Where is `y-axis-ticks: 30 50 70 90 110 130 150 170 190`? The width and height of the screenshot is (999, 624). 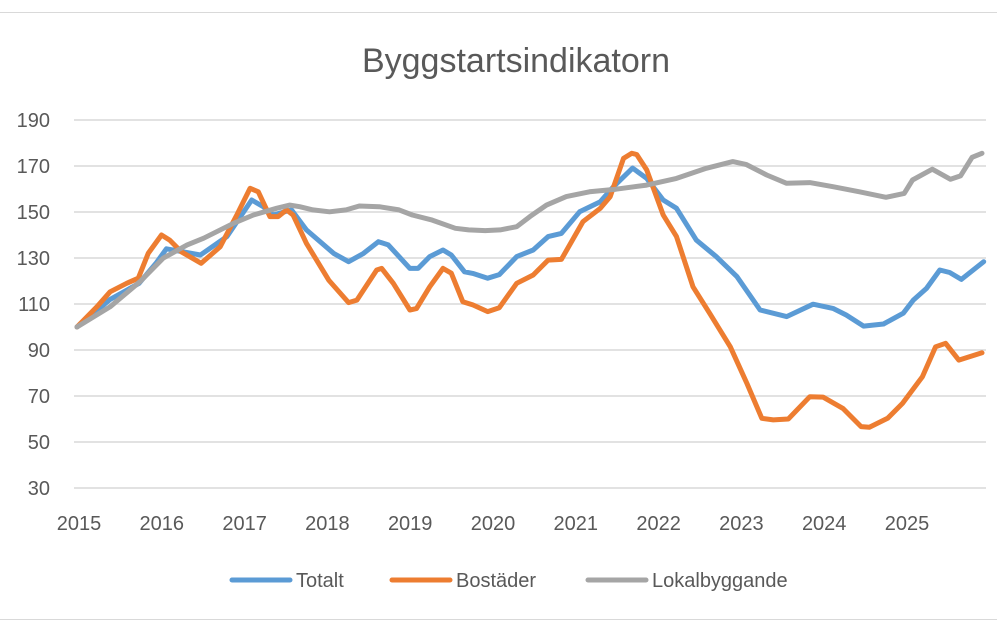 y-axis-ticks: 30 50 70 90 110 130 150 170 190 is located at coordinates (33, 305).